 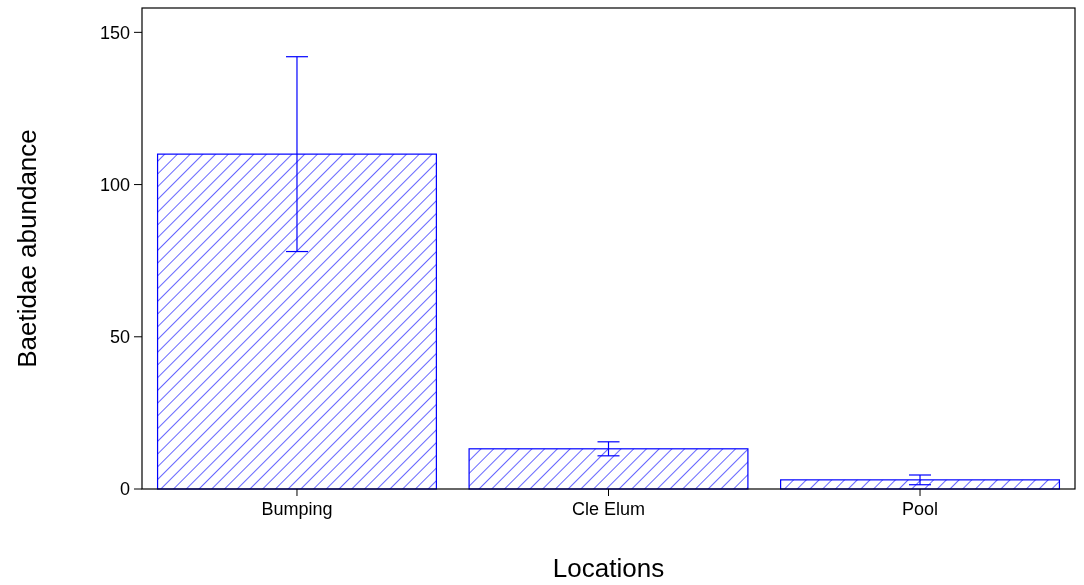 I want to click on y-axis-title: Baetidae abundance, so click(x=27, y=248).